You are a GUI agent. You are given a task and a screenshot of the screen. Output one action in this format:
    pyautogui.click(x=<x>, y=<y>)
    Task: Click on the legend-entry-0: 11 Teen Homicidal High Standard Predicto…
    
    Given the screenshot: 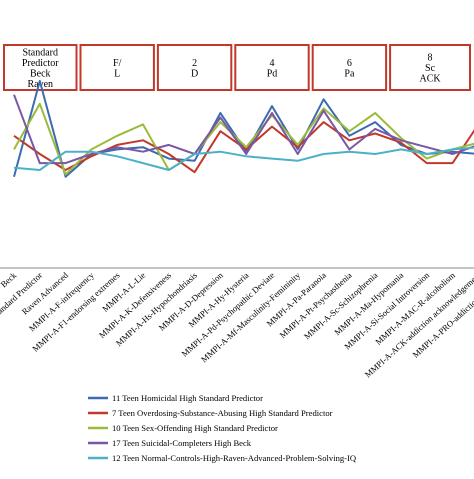 What is the action you would take?
    pyautogui.click(x=187, y=398)
    